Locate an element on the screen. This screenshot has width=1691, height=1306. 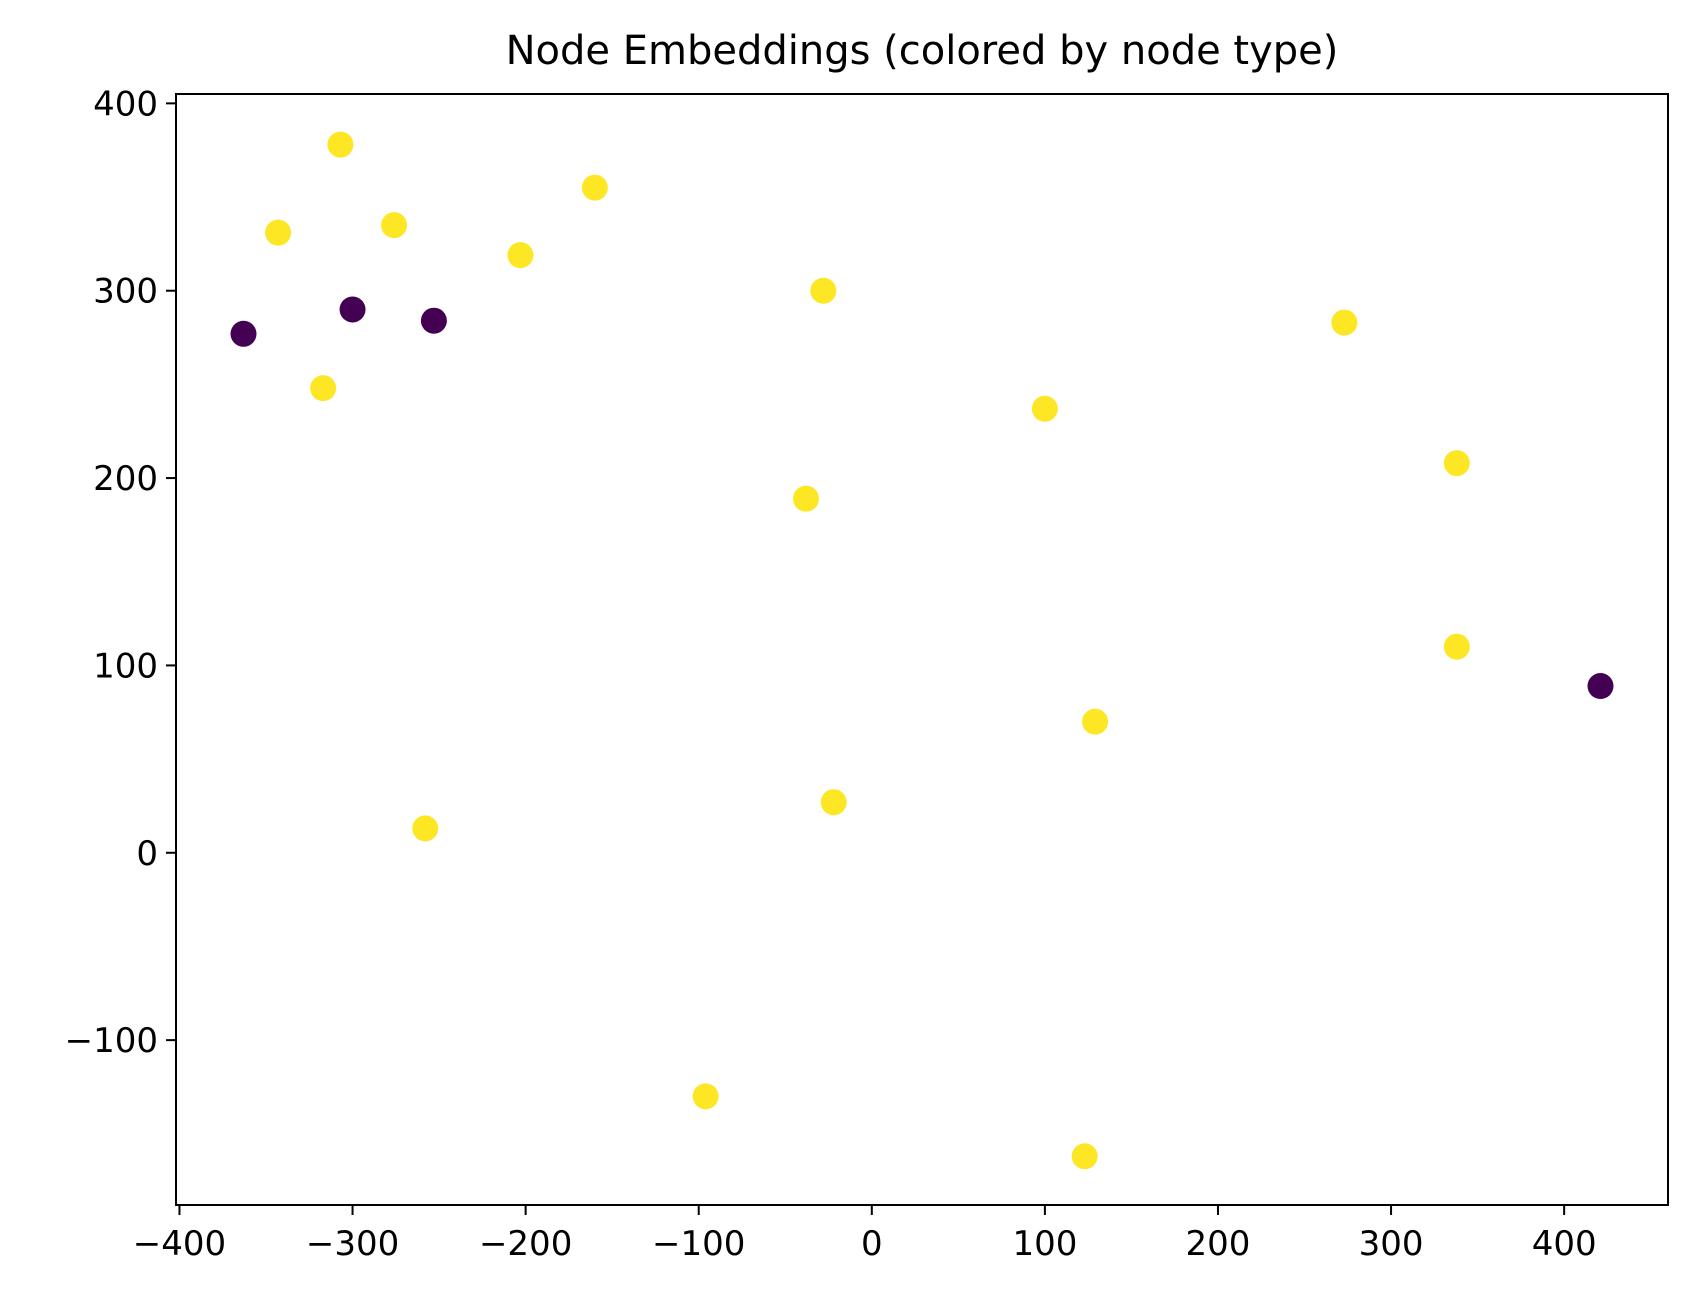
y-tick-label-5: 400 is located at coordinates (125, 104).